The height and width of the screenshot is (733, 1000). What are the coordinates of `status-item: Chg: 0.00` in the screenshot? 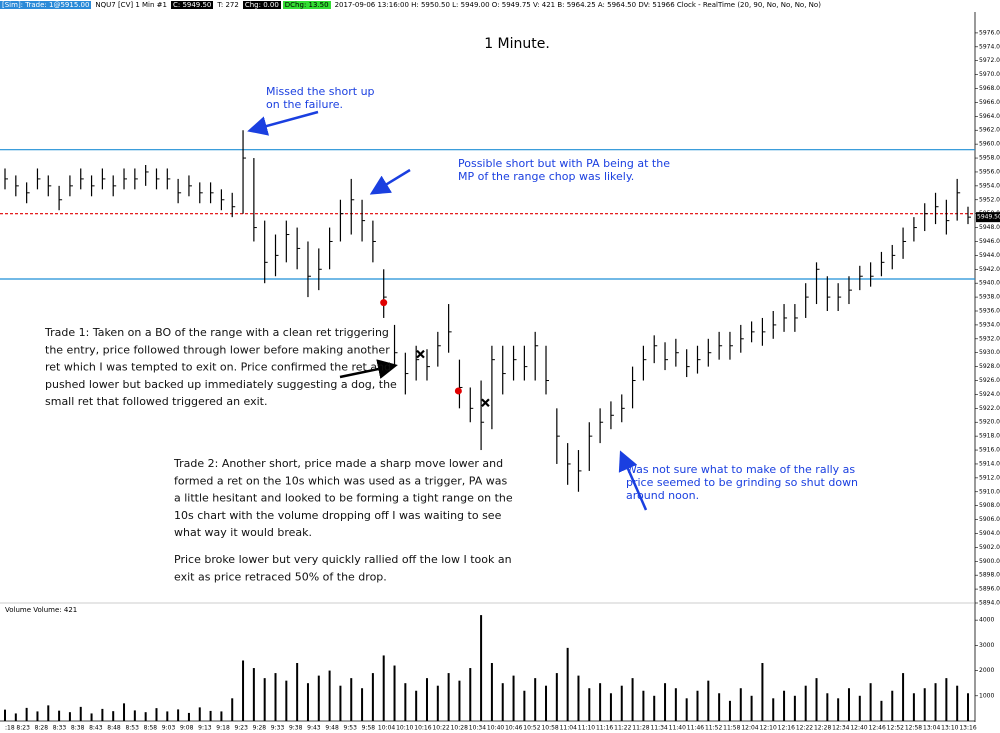 It's located at (261, 5).